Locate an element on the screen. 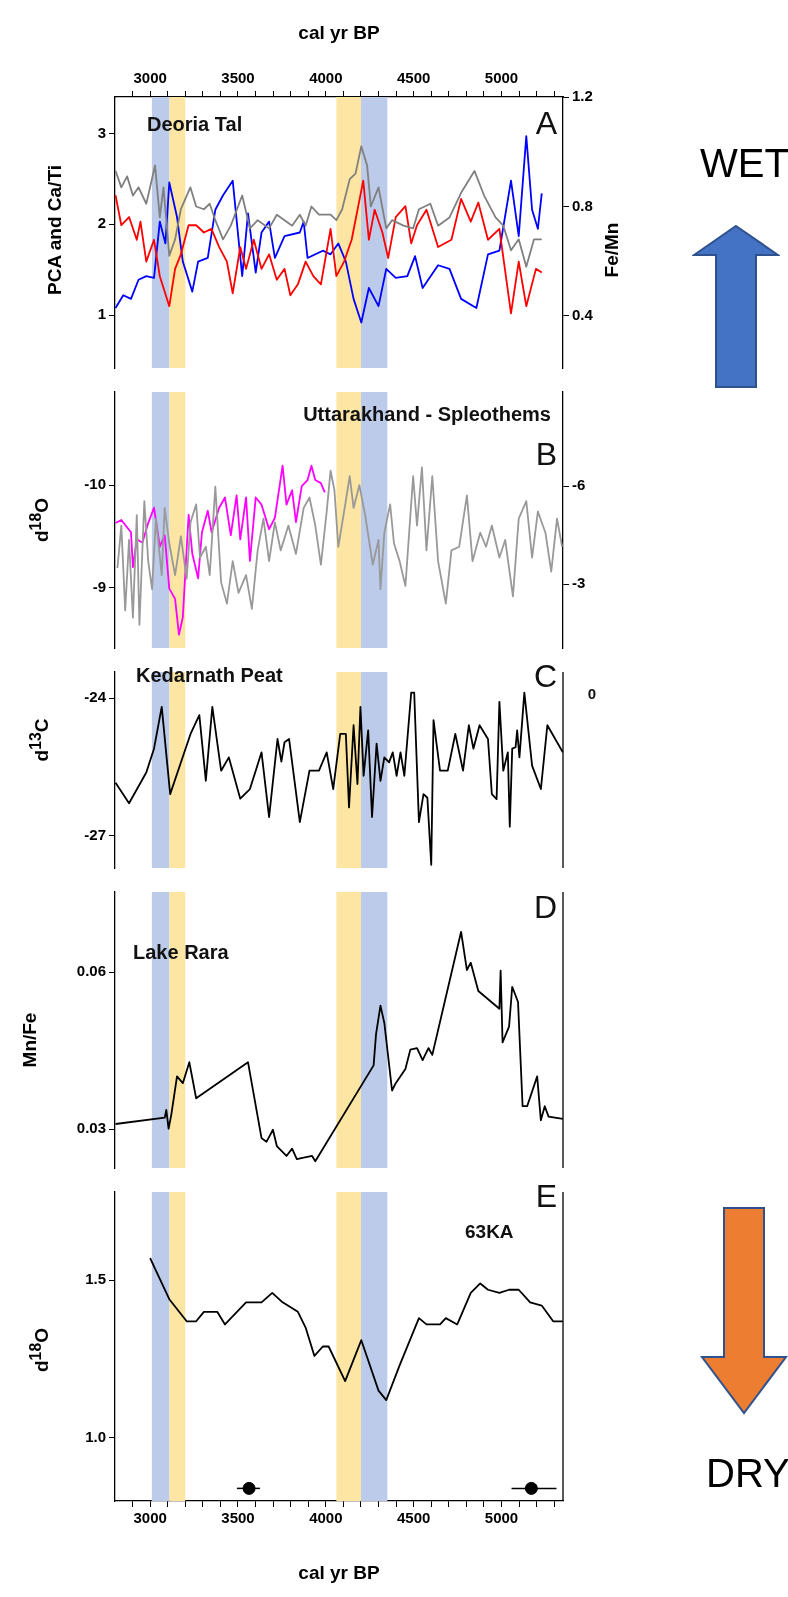  y-tick-label: 0.06 is located at coordinates (91, 971).